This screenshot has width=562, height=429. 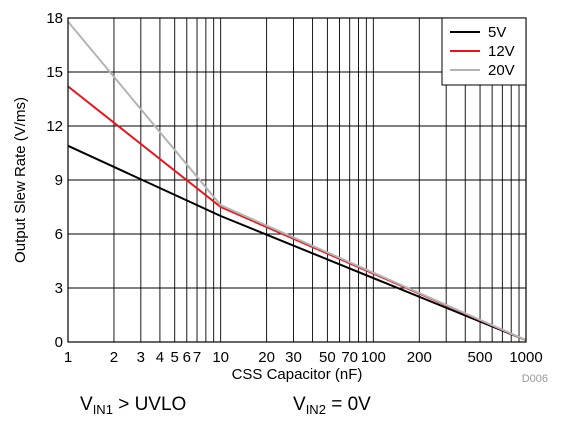 What do you see at coordinates (187, 357) in the screenshot?
I see `x-tick-label: 6` at bounding box center [187, 357].